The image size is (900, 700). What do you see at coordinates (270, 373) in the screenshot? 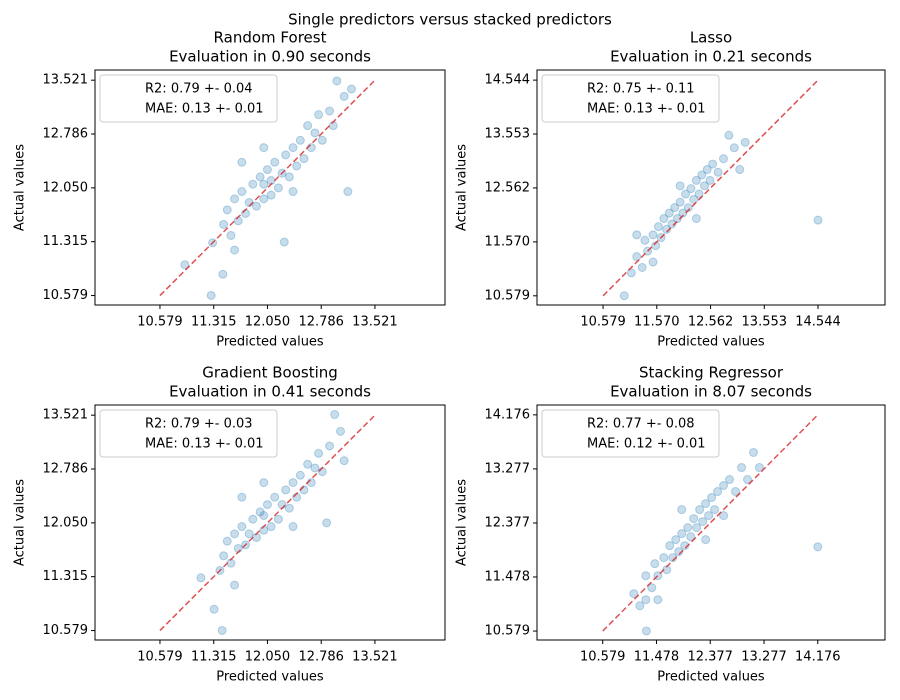
I see `subplot-title: Gradient Boosting` at bounding box center [270, 373].